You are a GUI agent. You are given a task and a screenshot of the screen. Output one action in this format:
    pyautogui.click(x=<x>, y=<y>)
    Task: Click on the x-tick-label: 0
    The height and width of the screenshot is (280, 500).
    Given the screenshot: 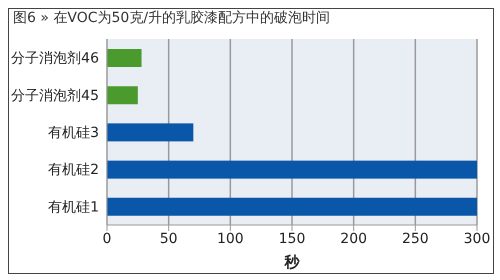 What is the action you would take?
    pyautogui.click(x=107, y=238)
    